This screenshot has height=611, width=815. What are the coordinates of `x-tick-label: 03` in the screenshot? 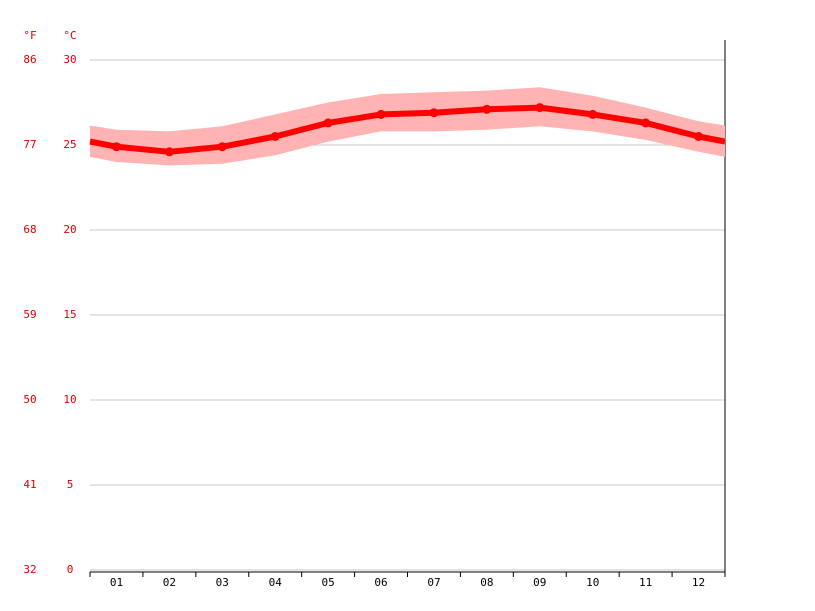 It's located at (222, 582).